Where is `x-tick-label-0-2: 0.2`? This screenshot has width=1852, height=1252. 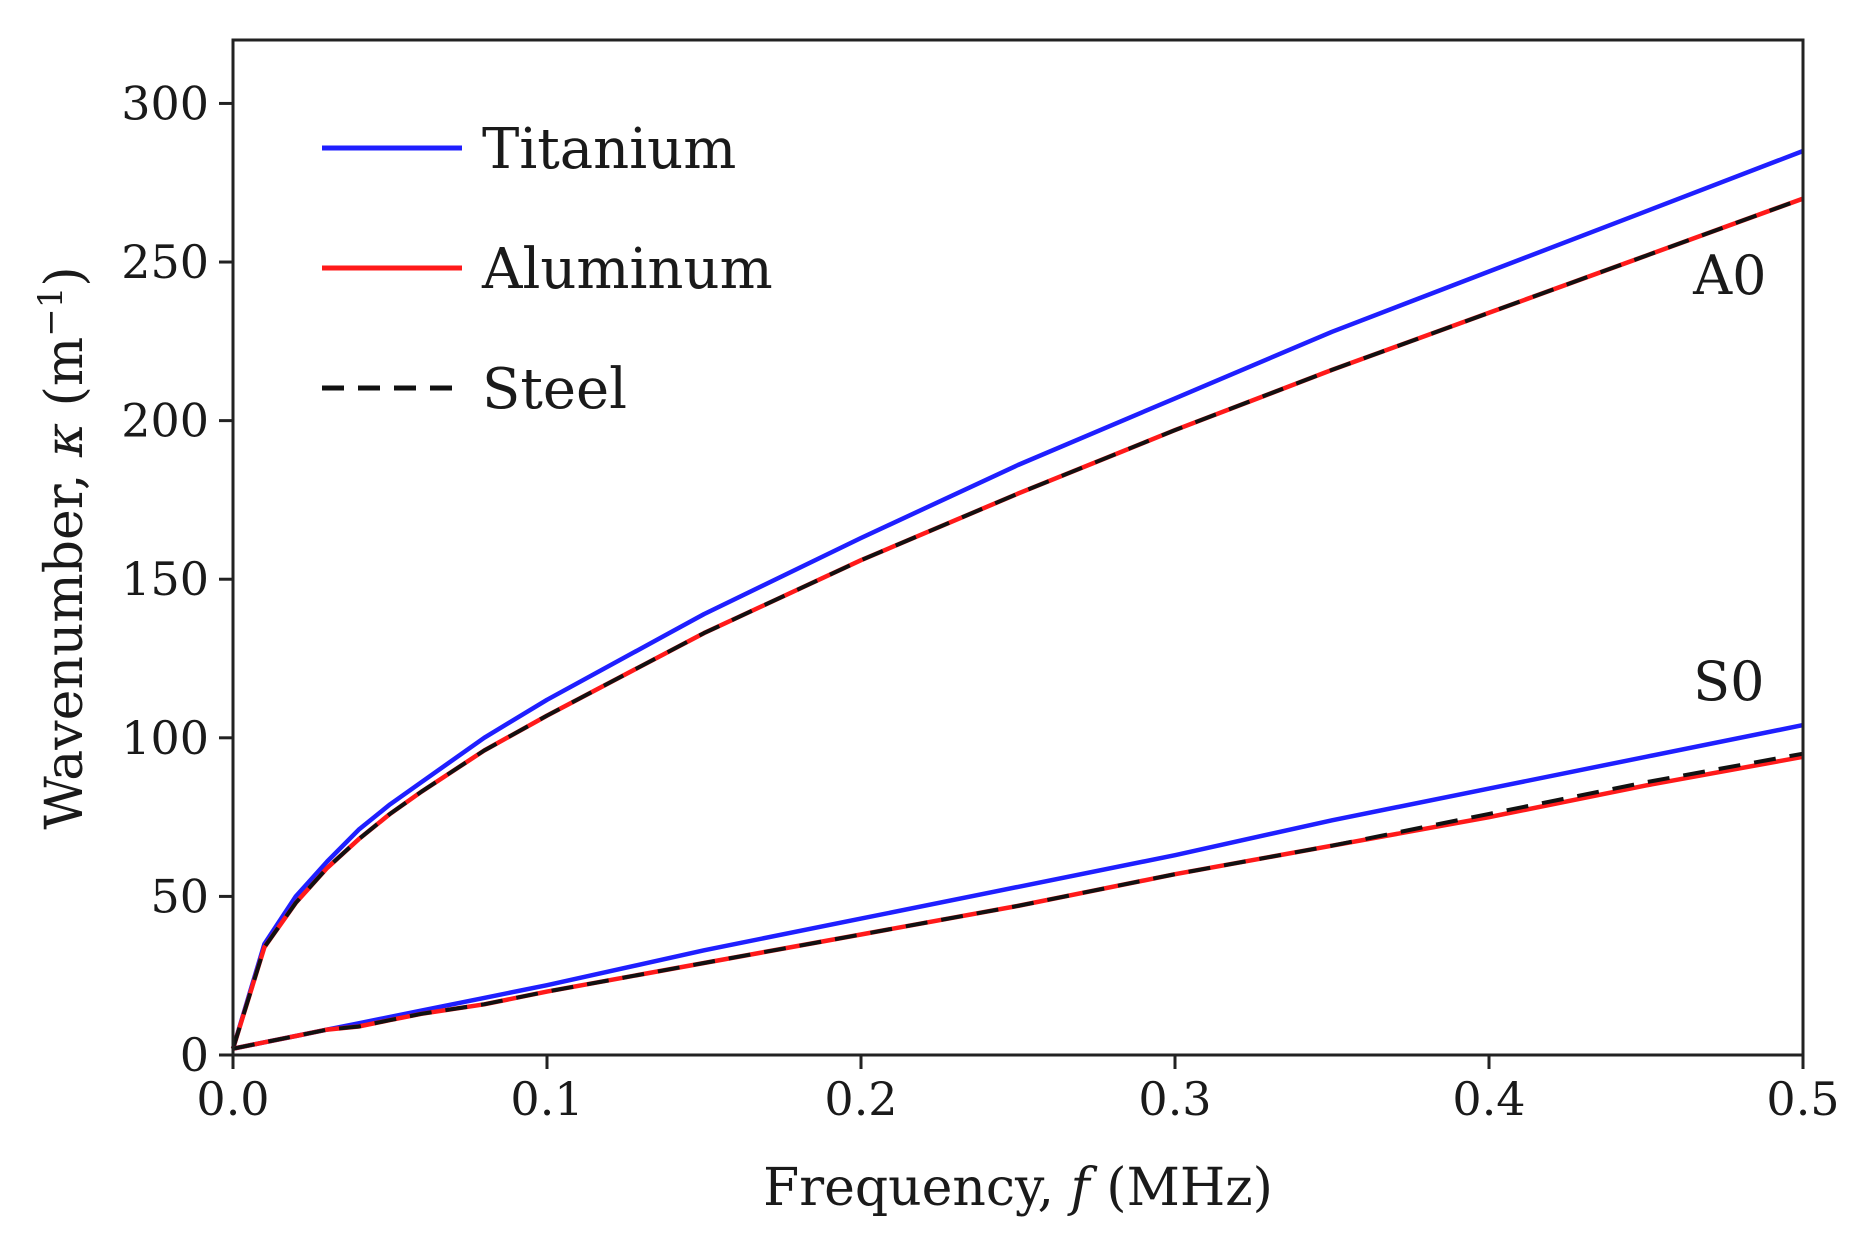 x-tick-label-0-2: 0.2 is located at coordinates (860, 1099).